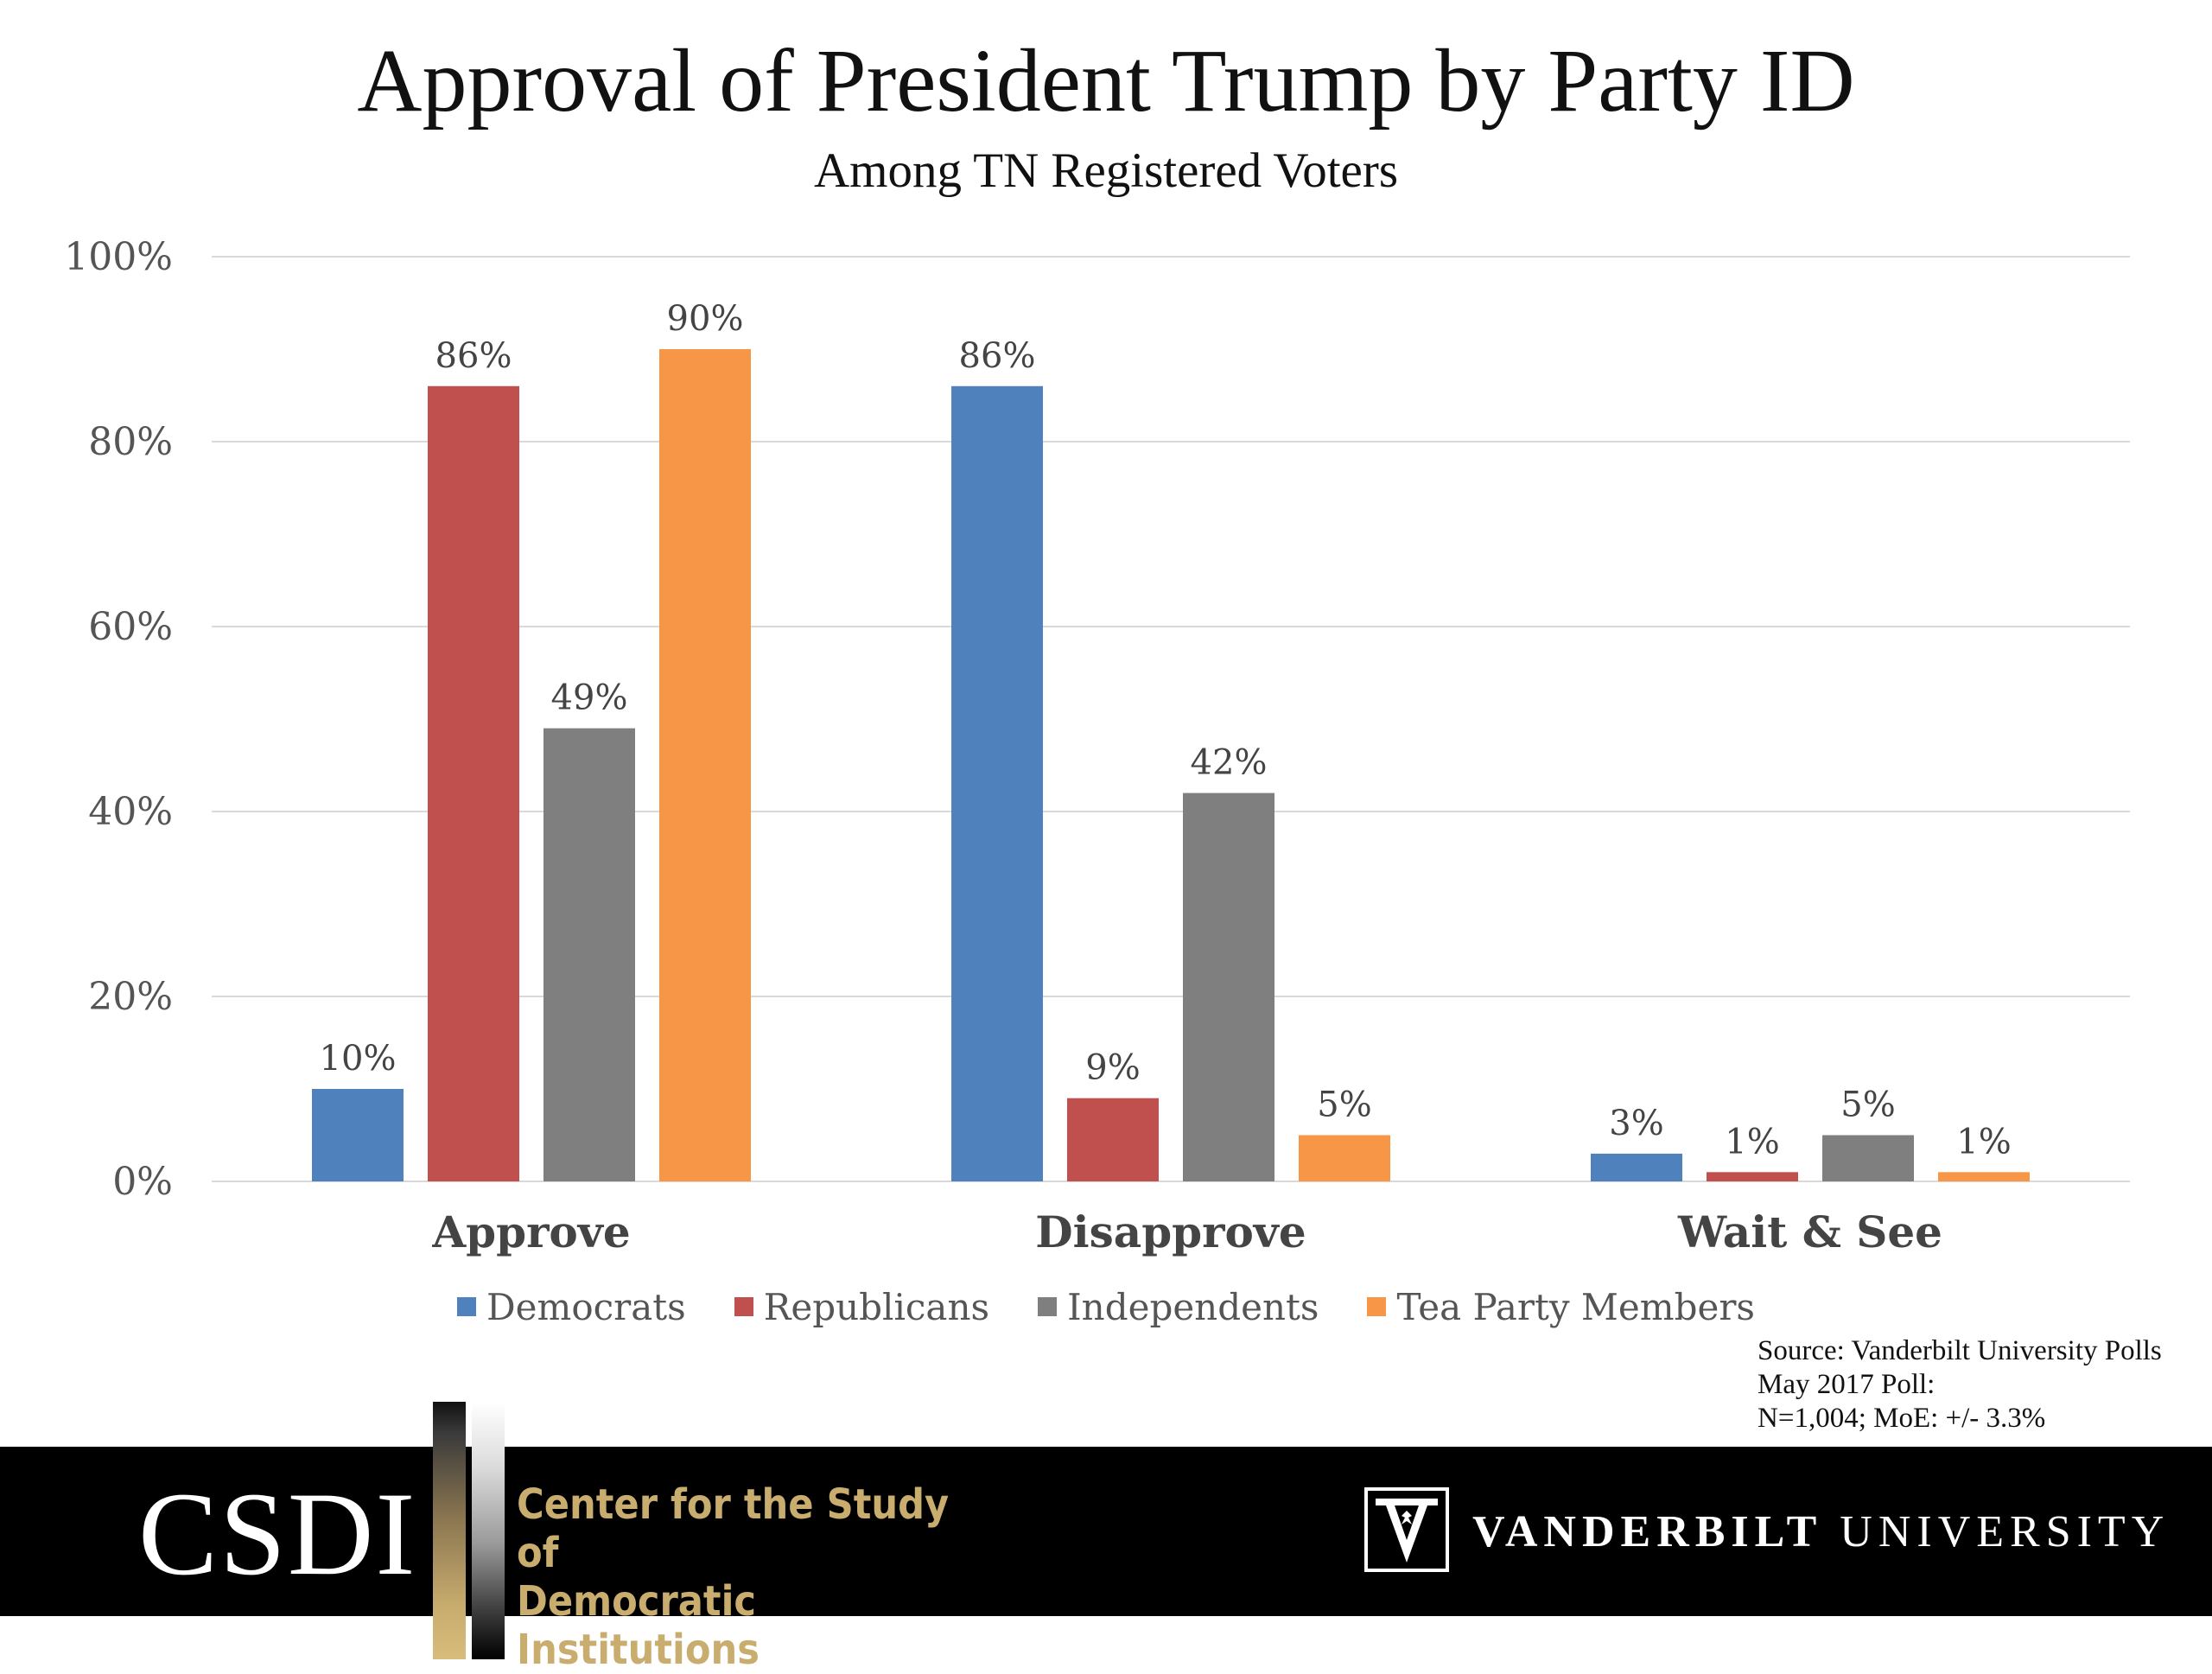  Describe the element at coordinates (1170, 1231) in the screenshot. I see `category-label: Disapprove` at that location.